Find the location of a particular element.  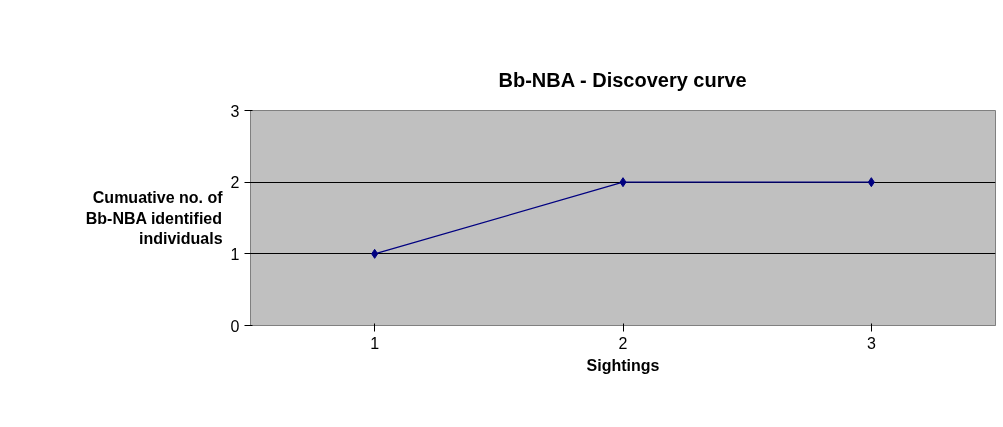

x-tick-label: 2 is located at coordinates (623, 343).